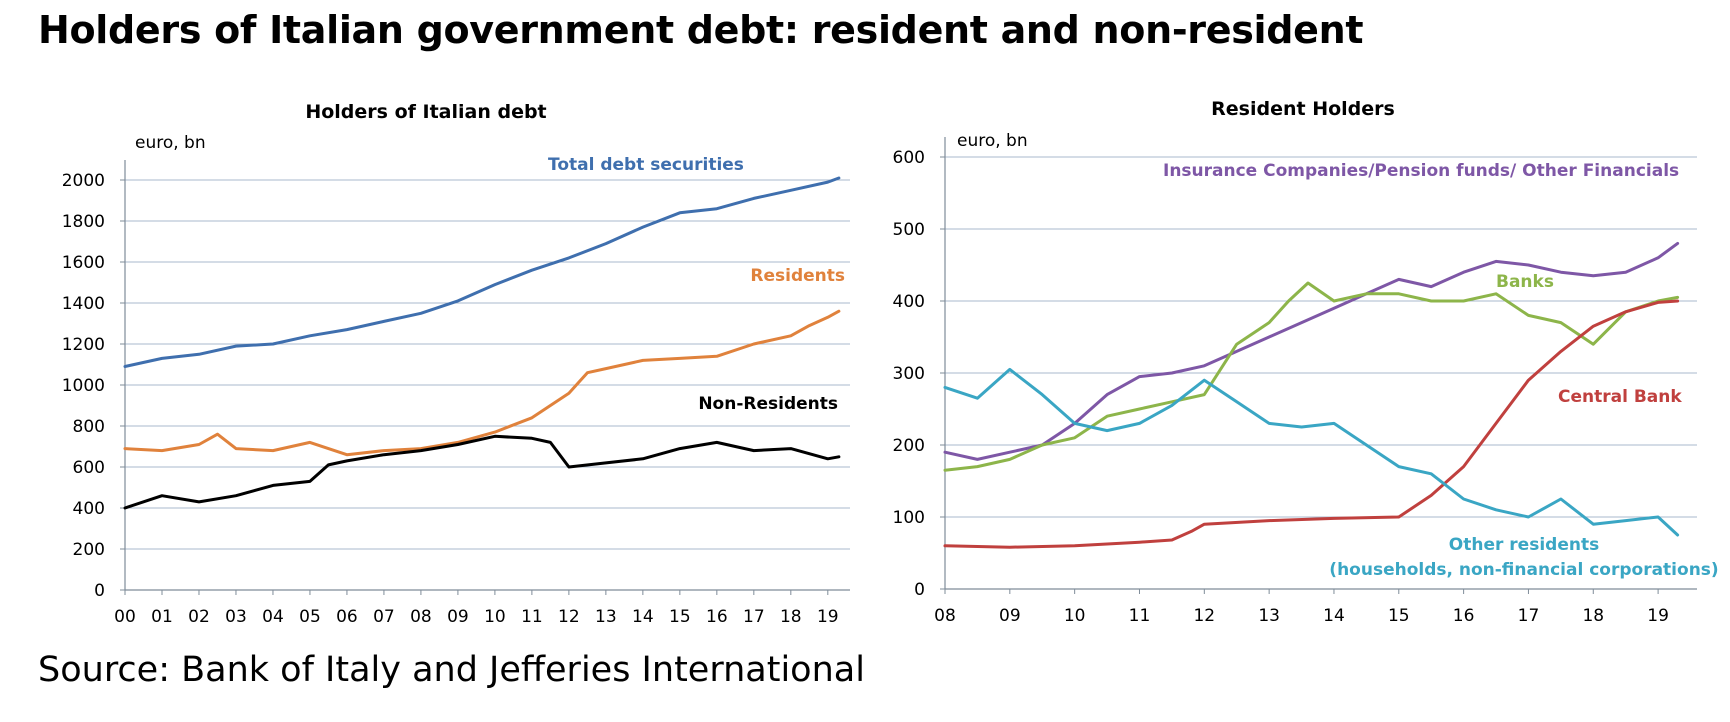 This screenshot has width=1730, height=722. I want to click on series-line-central-bank, so click(1311, 424).